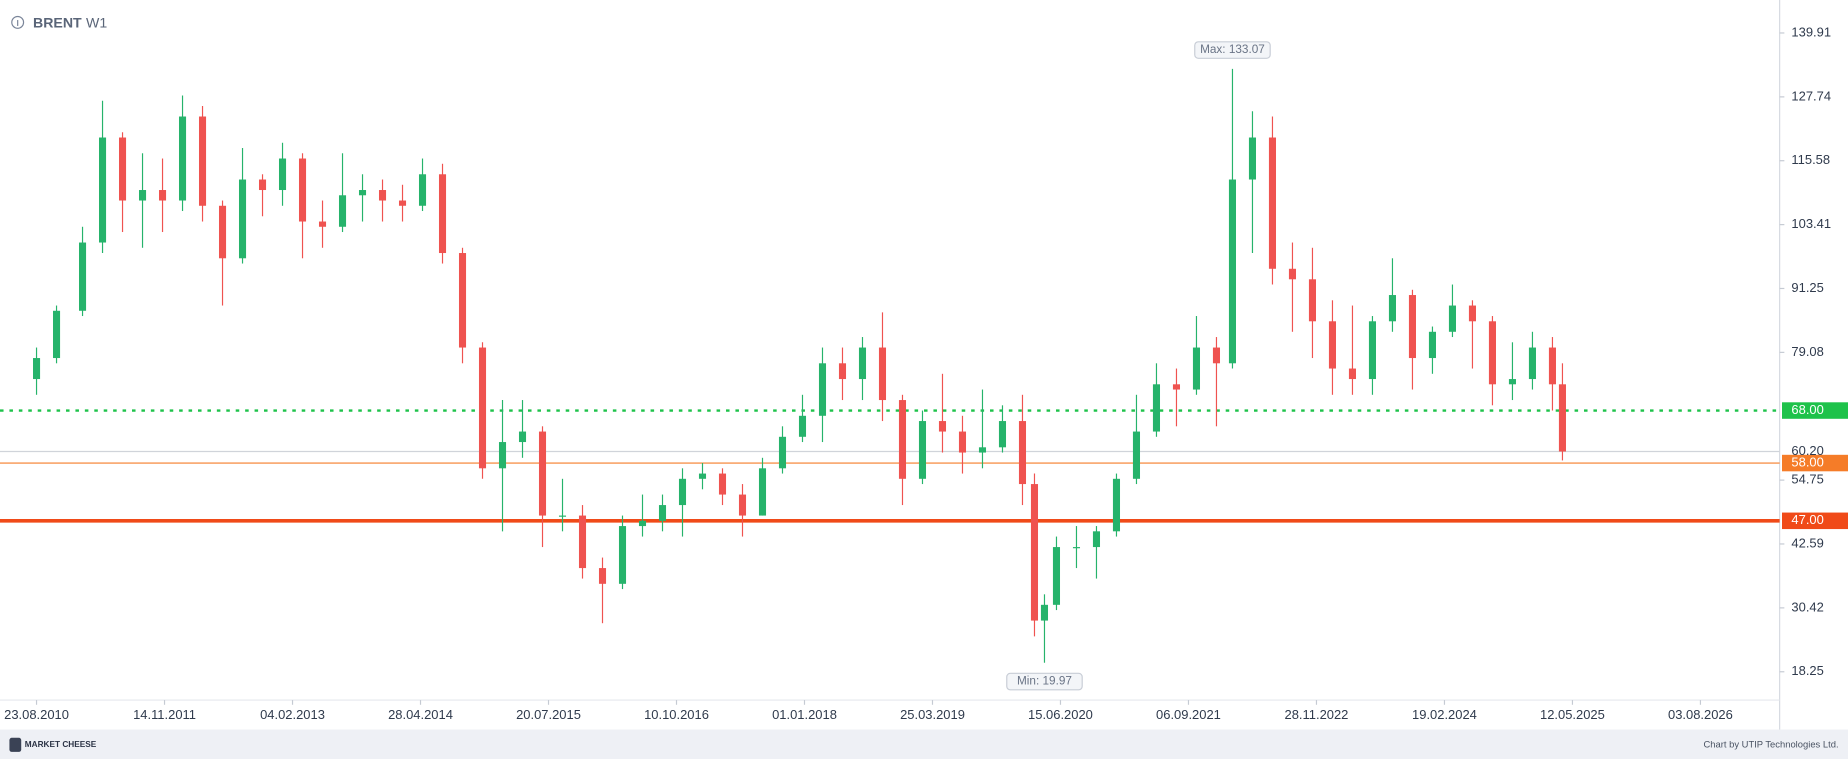  I want to click on y-tick-label: 115.58, so click(1810, 159).